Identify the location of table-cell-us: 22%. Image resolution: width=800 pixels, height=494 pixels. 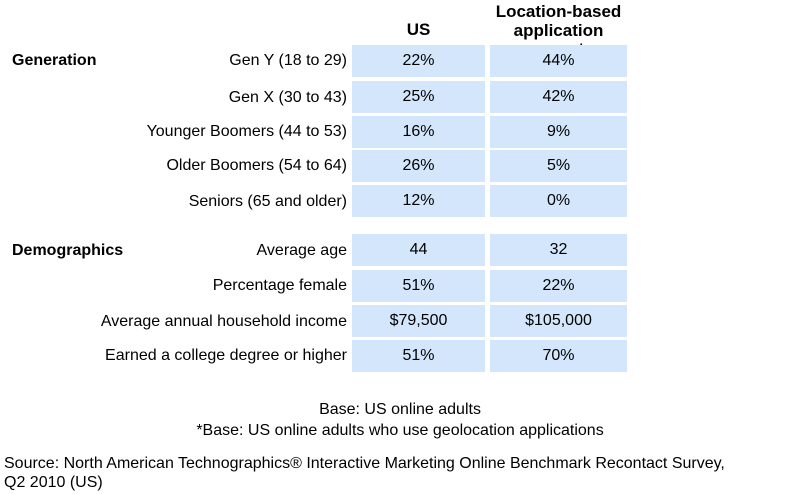
(418, 61).